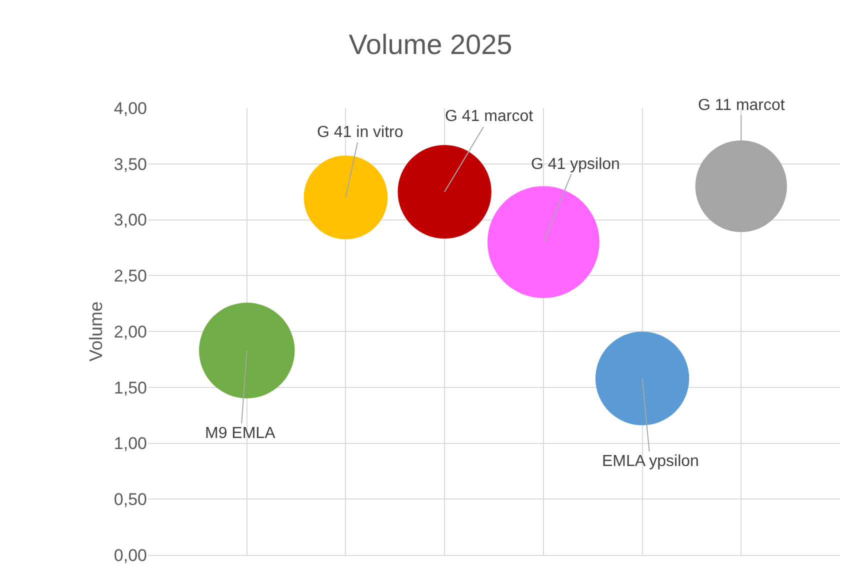 The width and height of the screenshot is (861, 577). Describe the element at coordinates (96, 331) in the screenshot. I see `y-axis-title: Volume` at that location.